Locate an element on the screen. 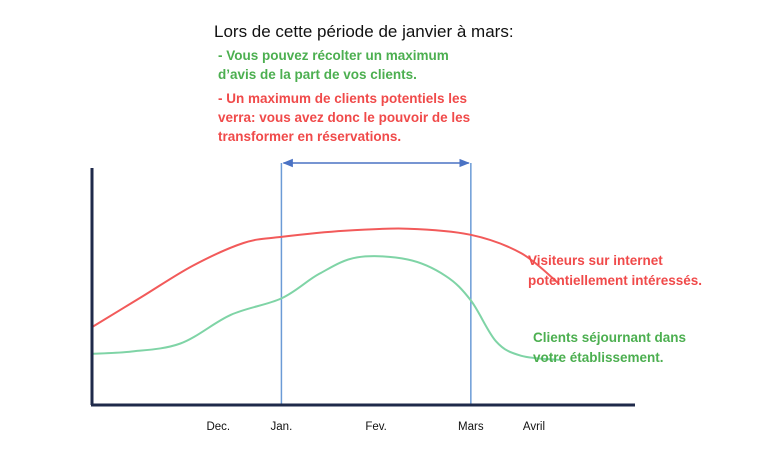  series-line-clients is located at coordinates (325, 308).